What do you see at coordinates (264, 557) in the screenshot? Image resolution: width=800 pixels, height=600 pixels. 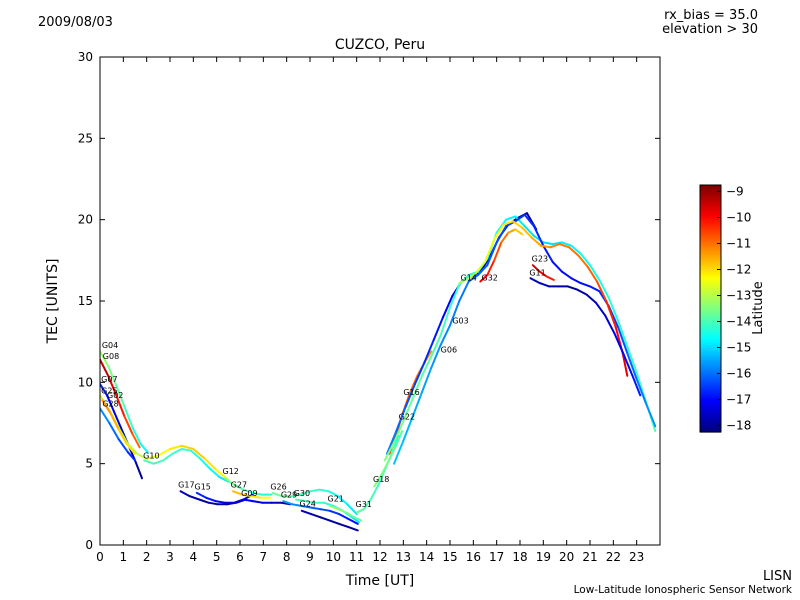 I see `x-tick-label: 7` at bounding box center [264, 557].